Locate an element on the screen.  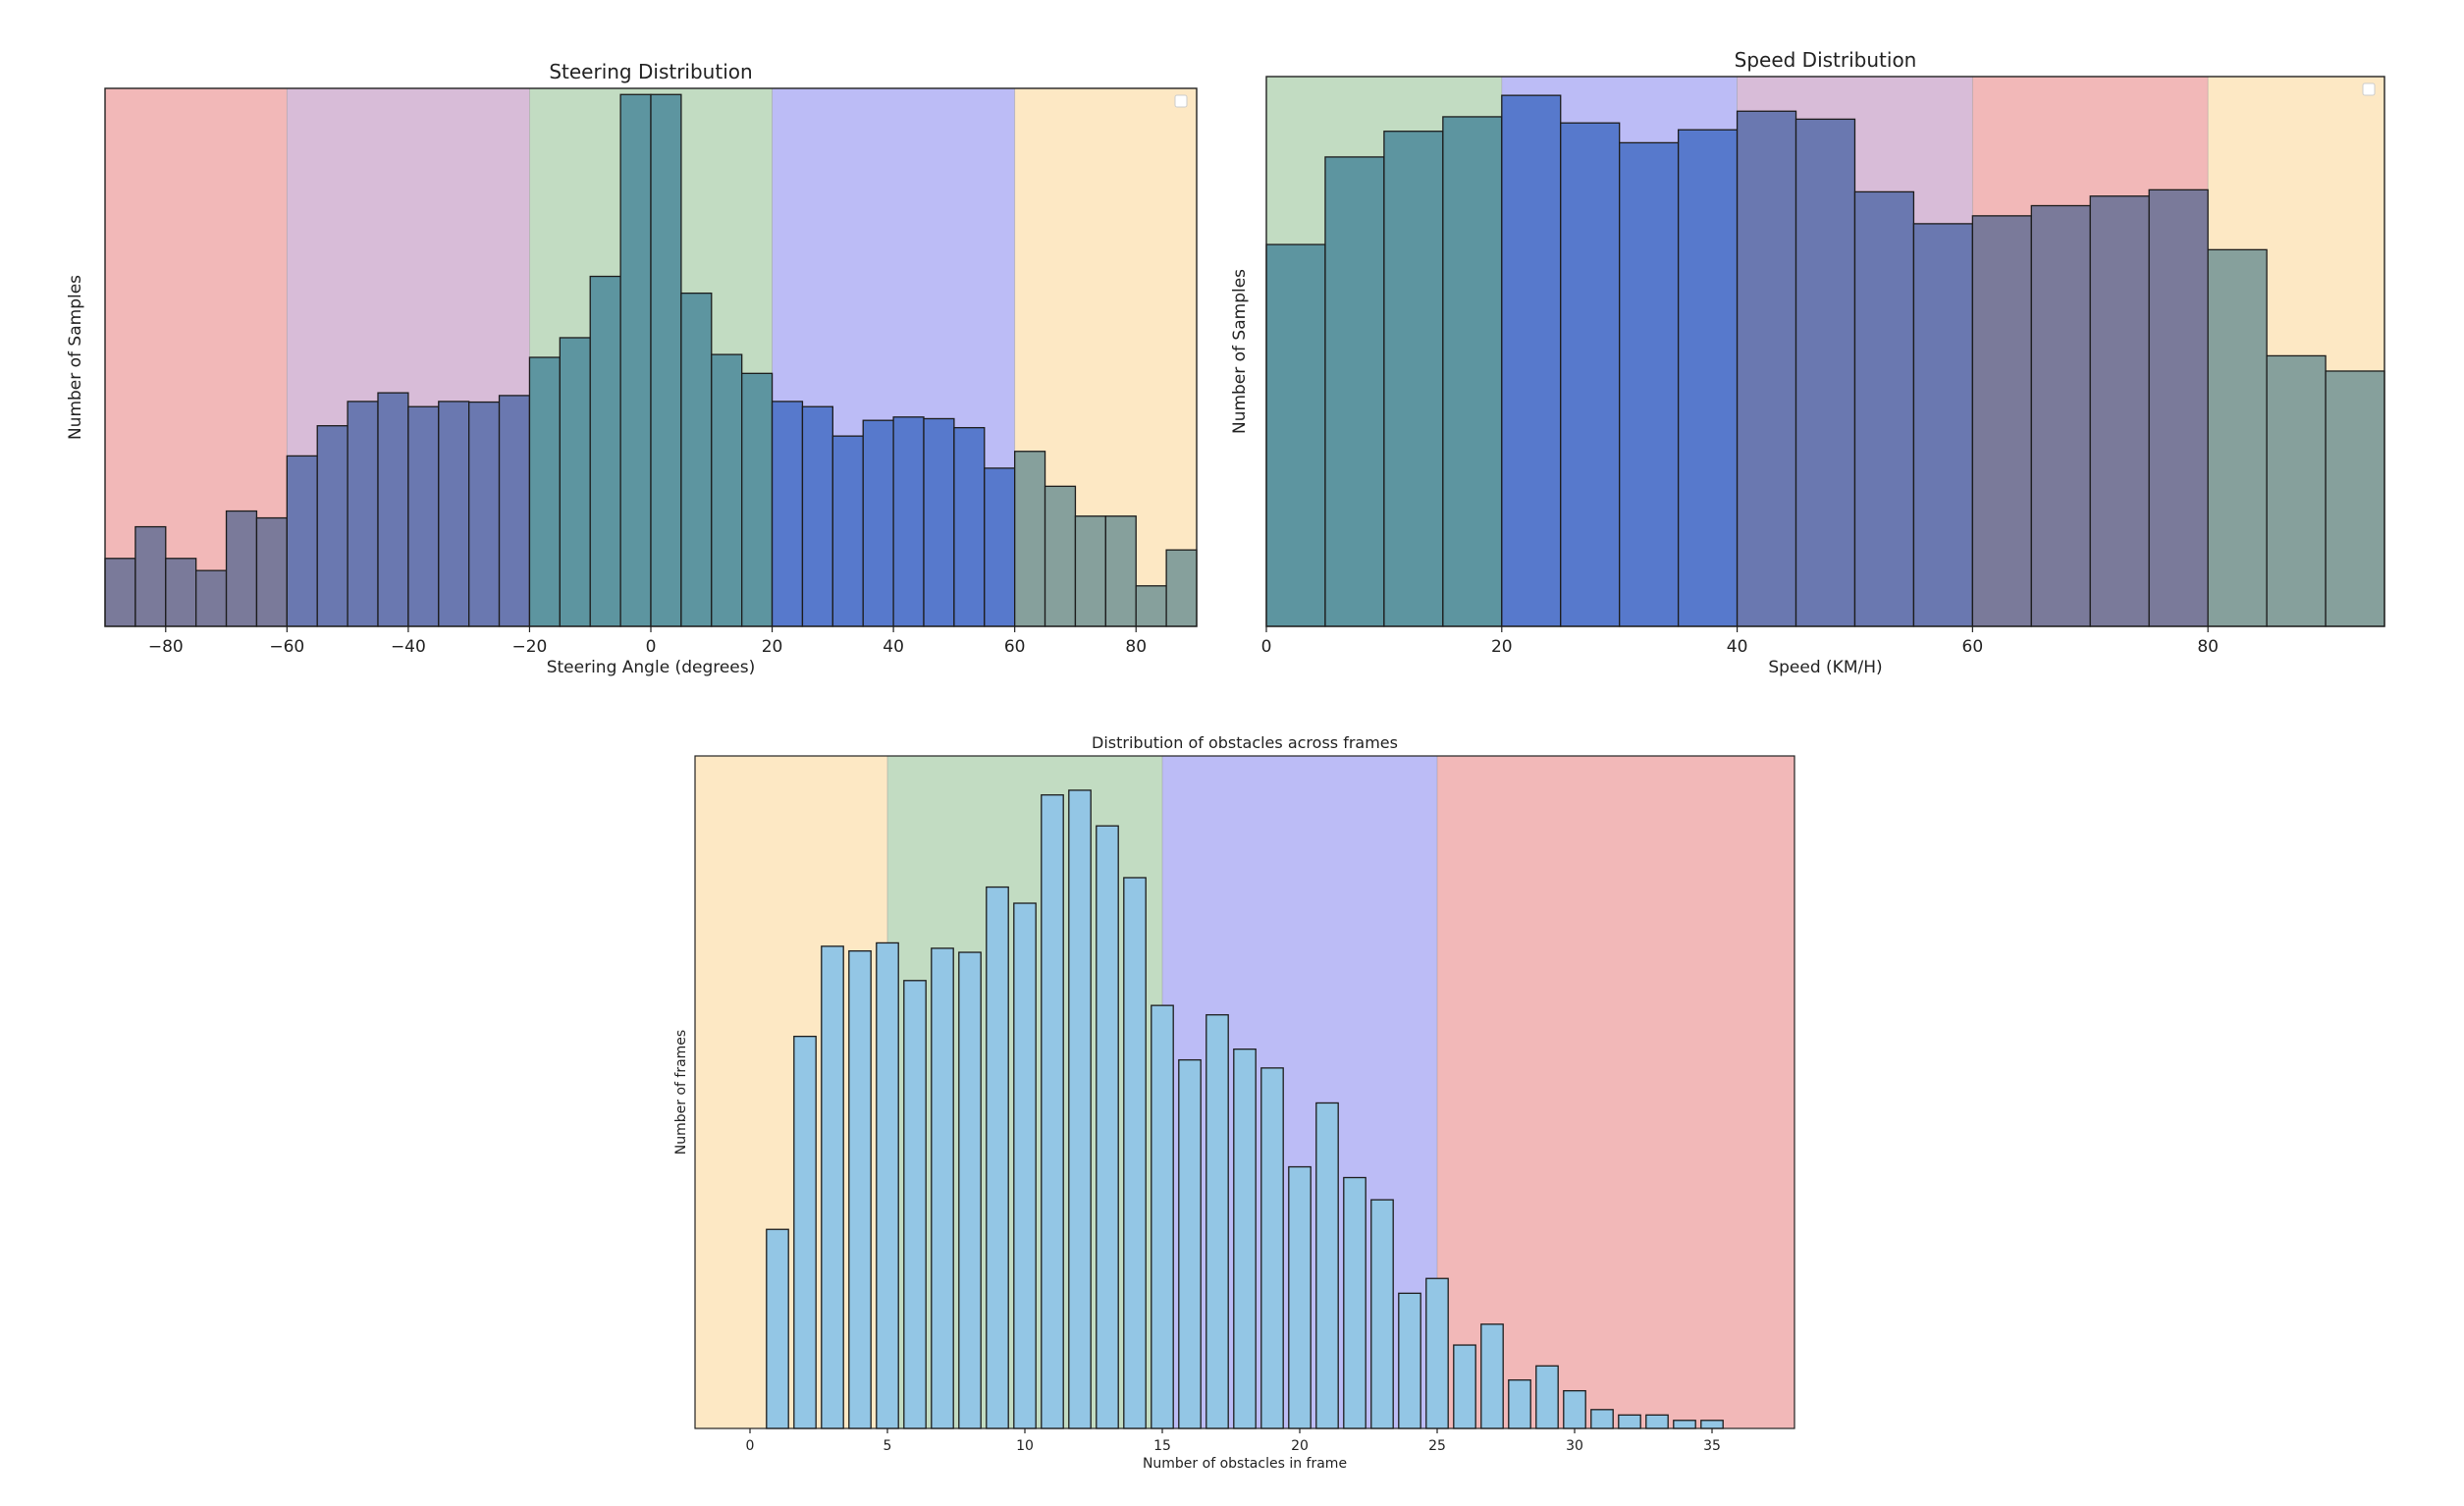
obstacles-y-axis-label: Number of frames is located at coordinates (681, 1092).